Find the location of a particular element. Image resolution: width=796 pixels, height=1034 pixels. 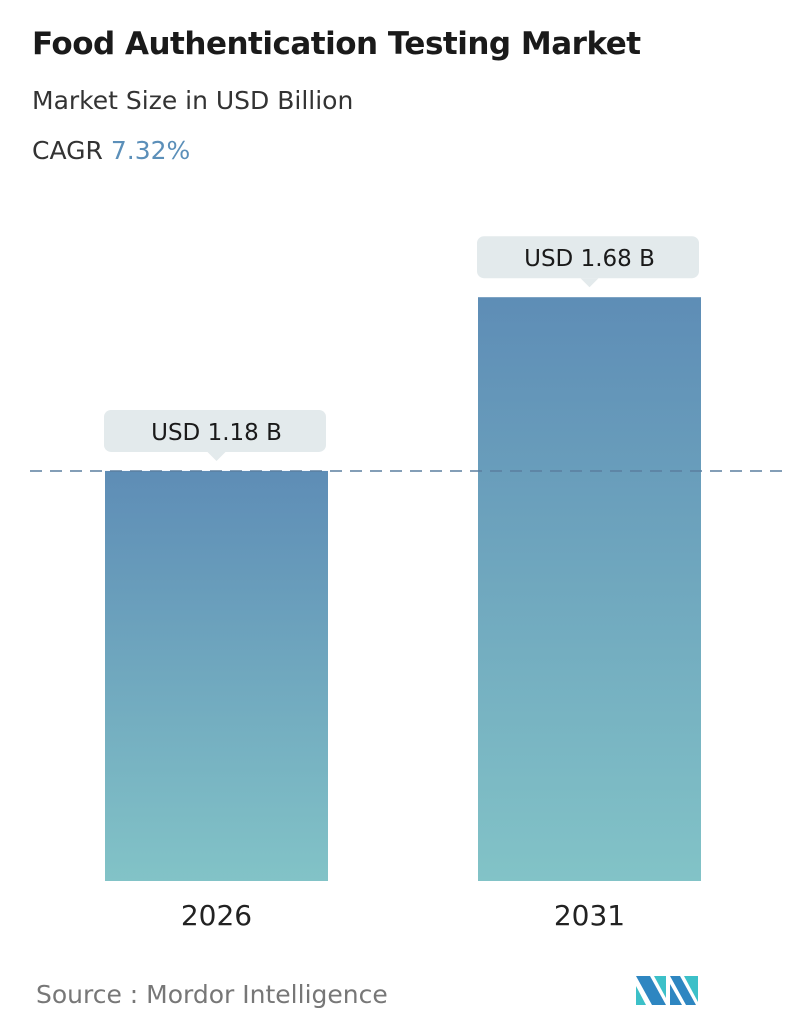

data-label: USD 1.18 B is located at coordinates (216, 433).